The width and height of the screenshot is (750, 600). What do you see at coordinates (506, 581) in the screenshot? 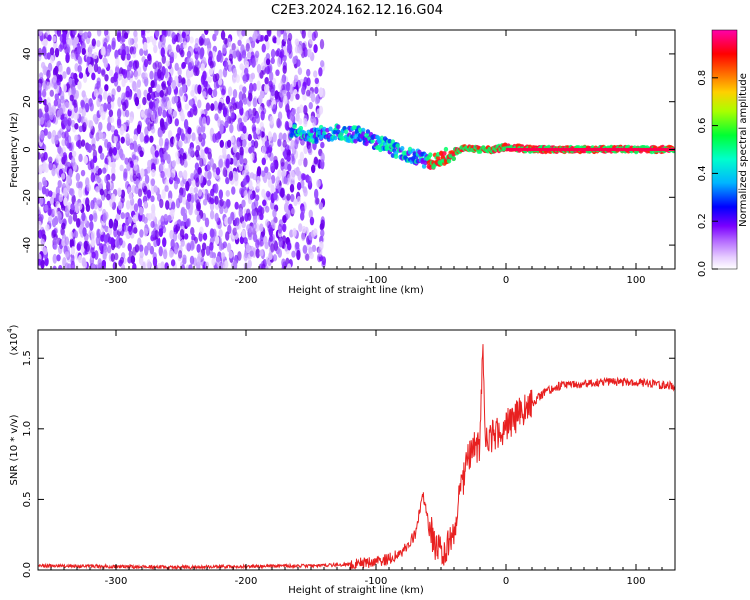
I see `snr-xtick-label: 0` at bounding box center [506, 581].